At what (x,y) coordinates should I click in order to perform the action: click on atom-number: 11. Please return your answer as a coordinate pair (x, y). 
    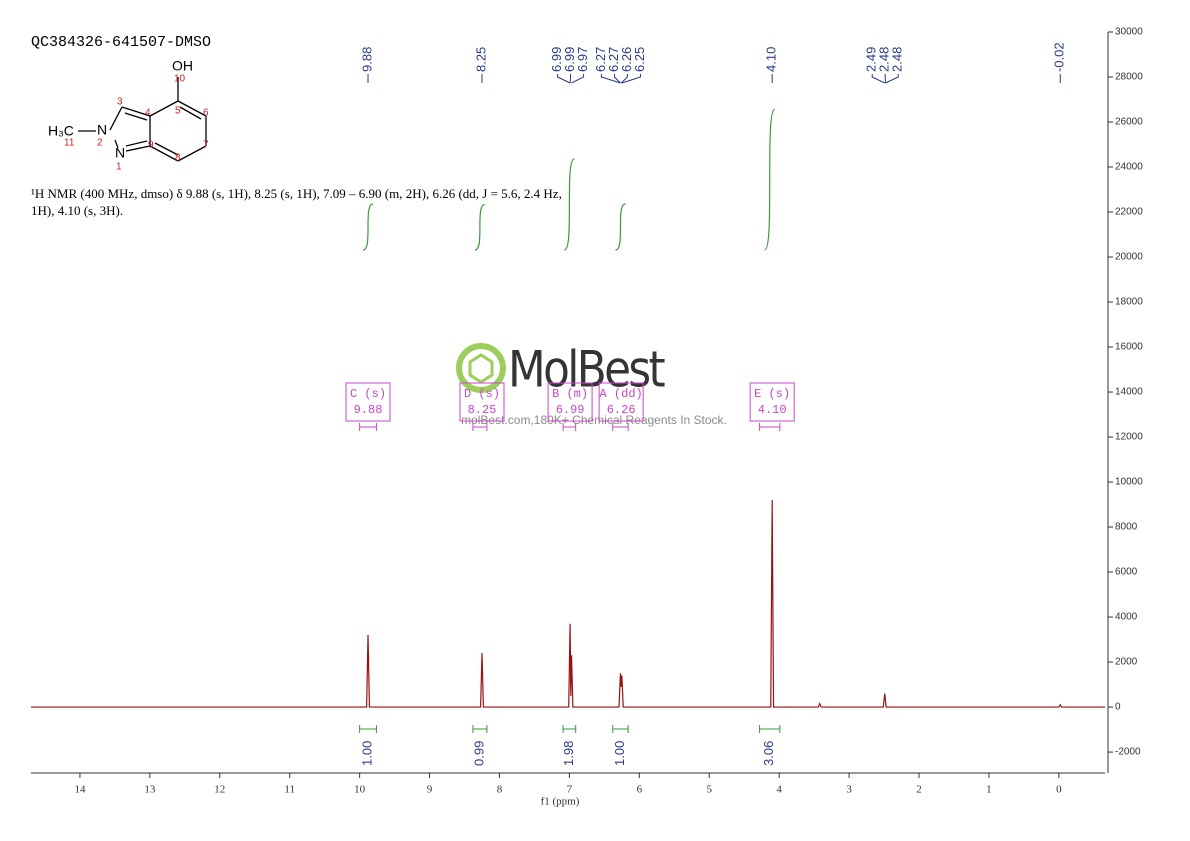
    Looking at the image, I should click on (69, 143).